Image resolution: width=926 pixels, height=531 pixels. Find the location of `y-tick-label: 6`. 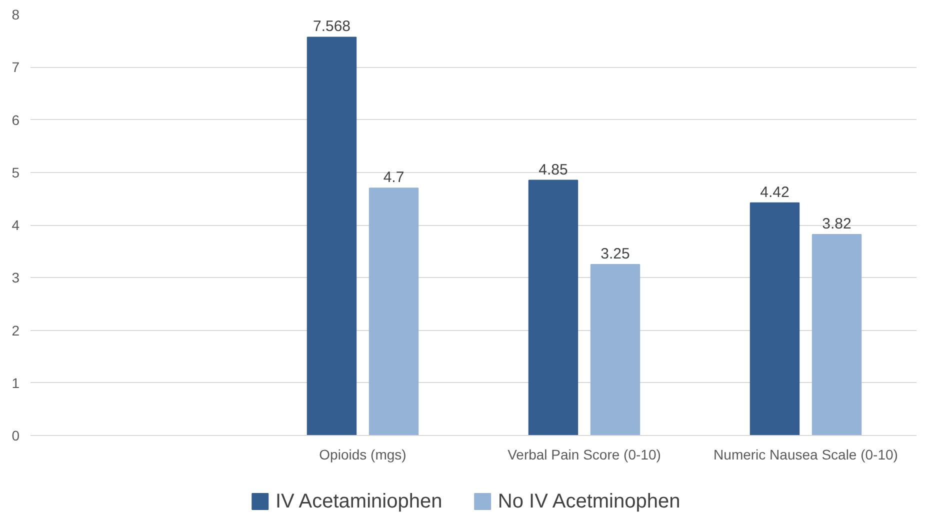

y-tick-label: 6 is located at coordinates (16, 120).